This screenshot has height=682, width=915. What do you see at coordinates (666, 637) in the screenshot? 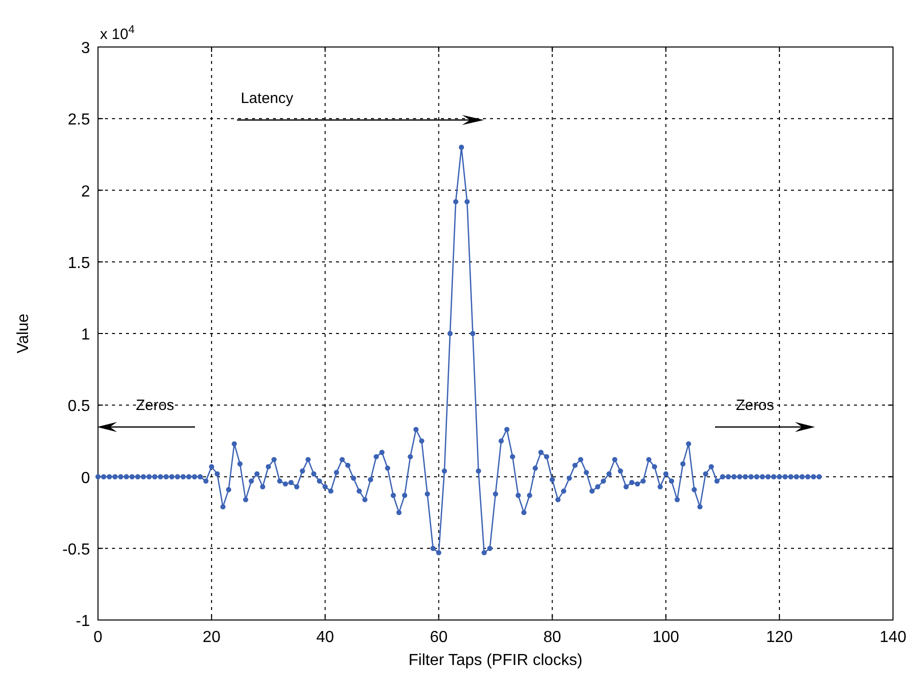
I see `x-tick-label: 100` at bounding box center [666, 637].